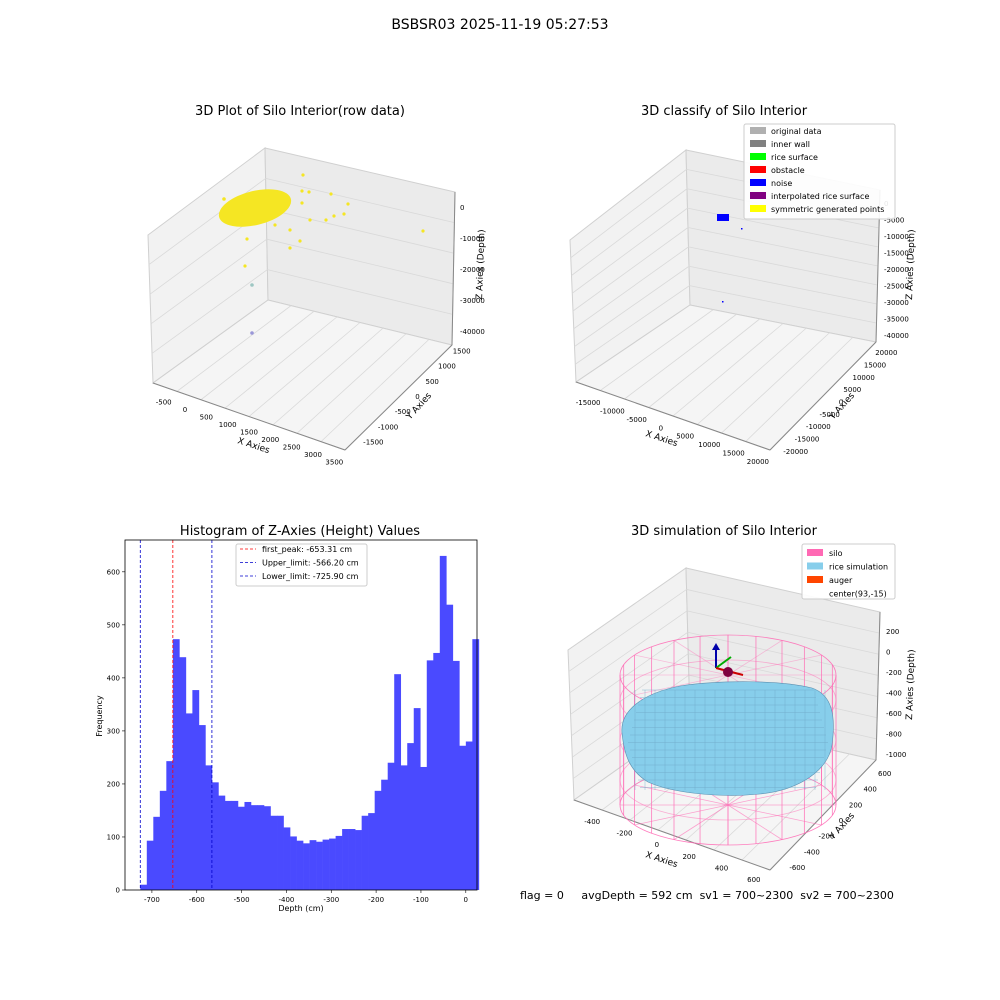 The width and height of the screenshot is (1000, 1000). Describe the element at coordinates (307, 549) in the screenshot. I see `panel3-legend-label: first_peak: -653.31 cm` at that location.